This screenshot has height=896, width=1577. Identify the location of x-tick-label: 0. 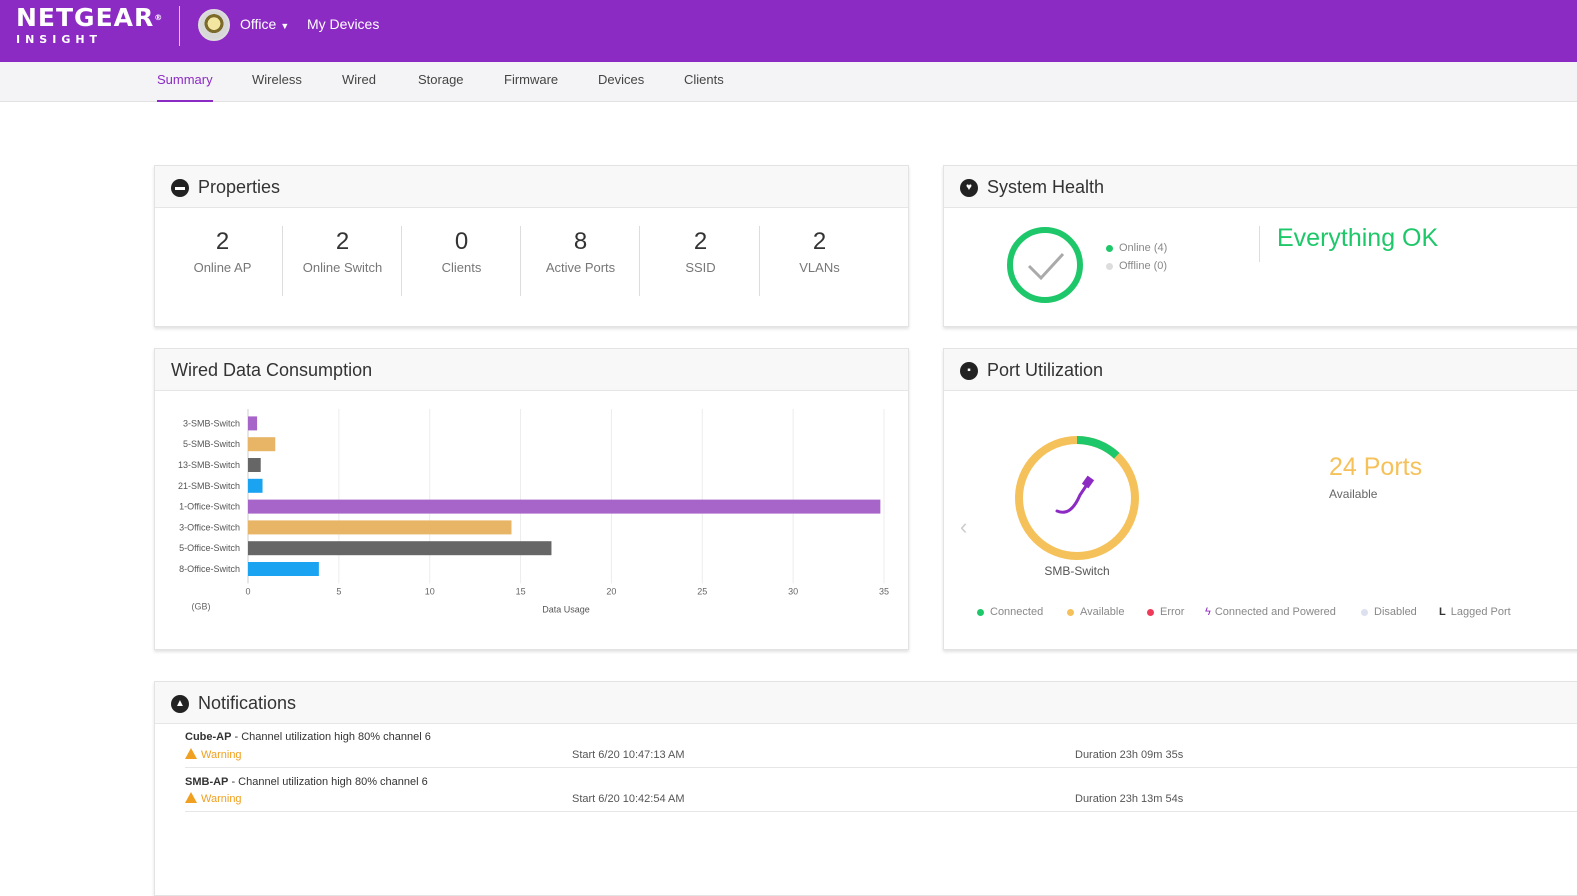
(247, 591).